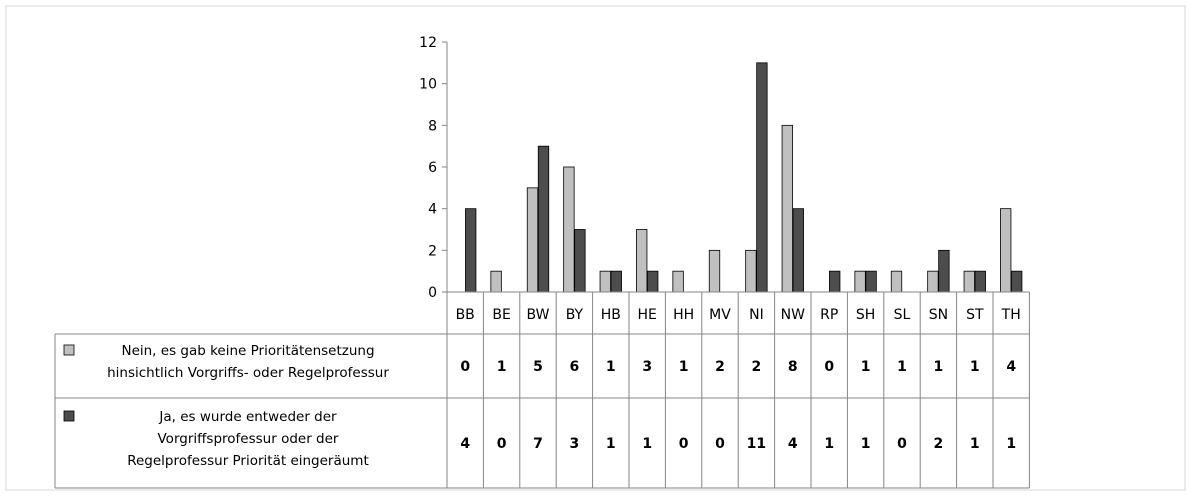 This screenshot has height=496, width=1191. I want to click on data-label-nein-by: 6, so click(575, 367).